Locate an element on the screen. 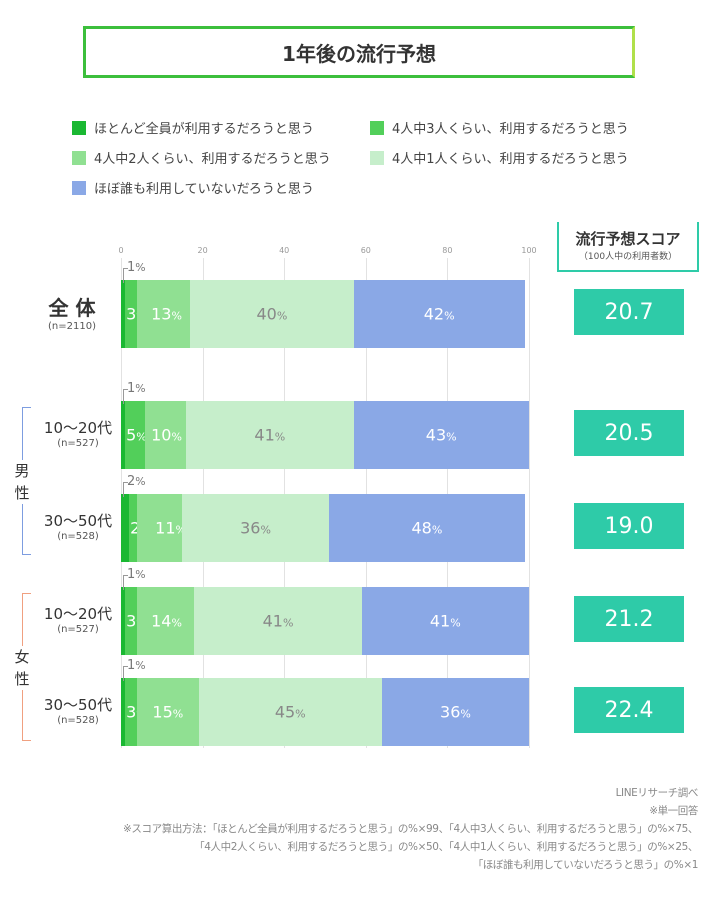  stacked-bar: 3%13%40%42% is located at coordinates (325, 314).